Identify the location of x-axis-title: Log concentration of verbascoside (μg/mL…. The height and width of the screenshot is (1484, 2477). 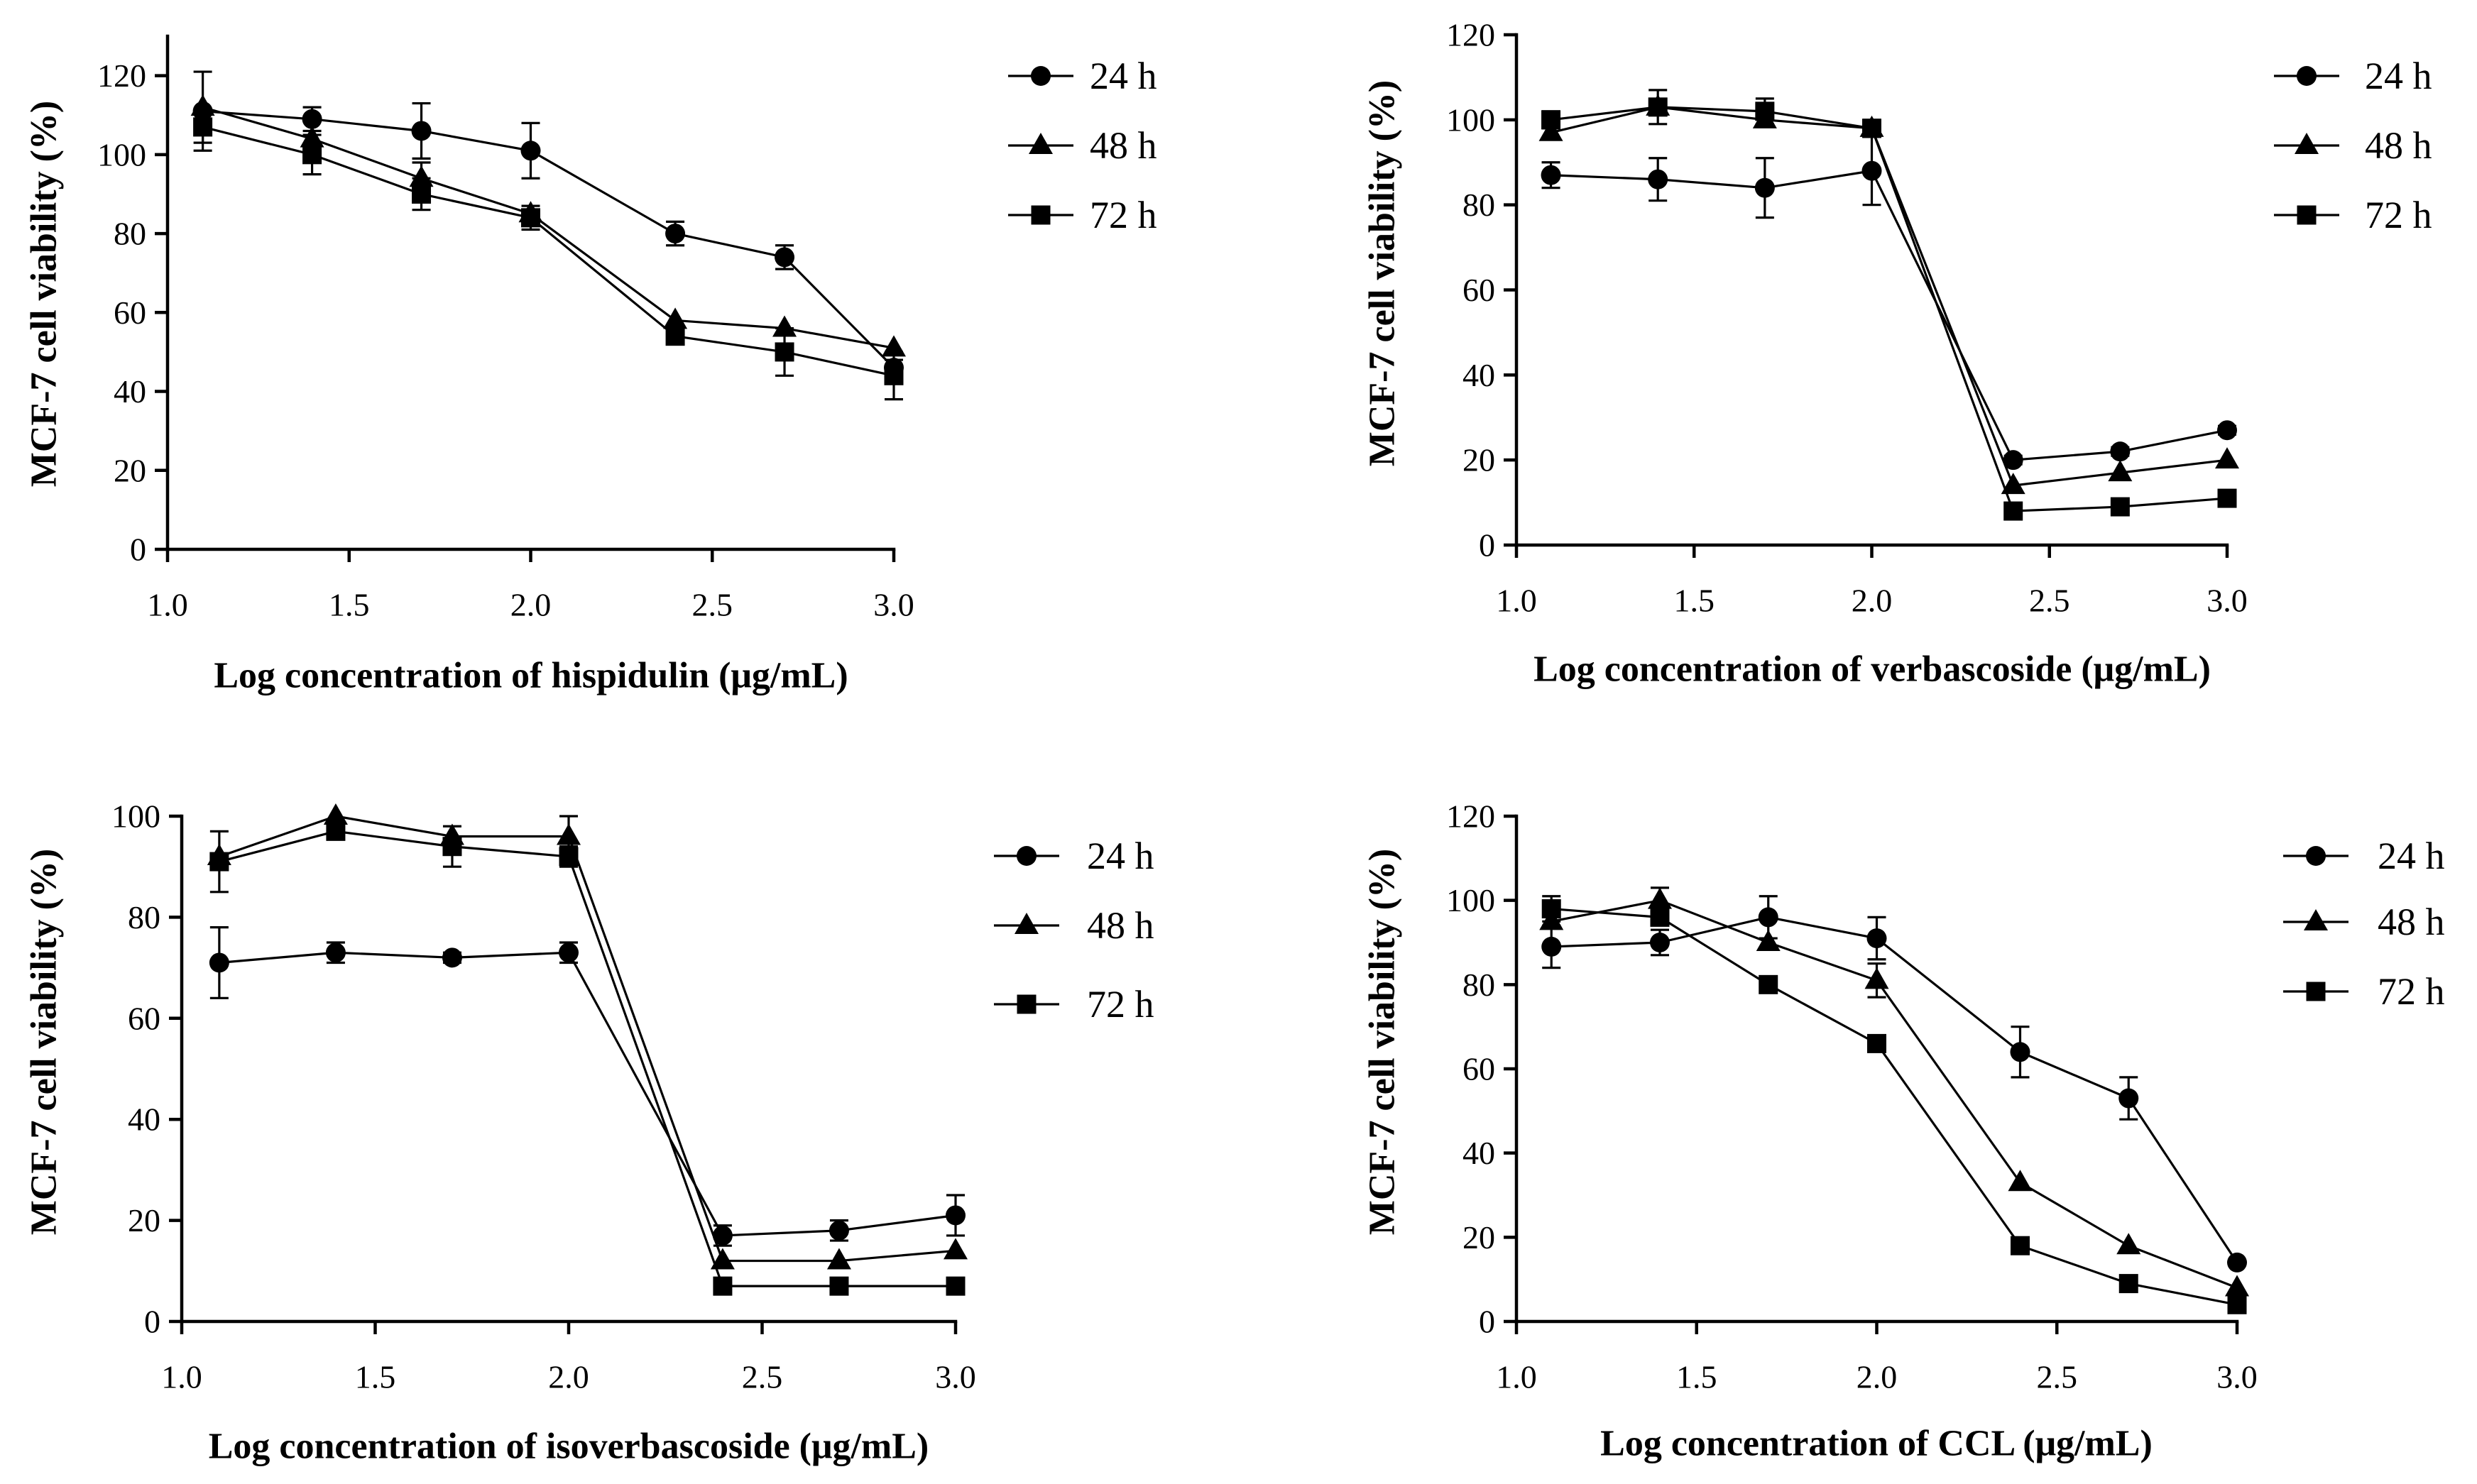
(1872, 669).